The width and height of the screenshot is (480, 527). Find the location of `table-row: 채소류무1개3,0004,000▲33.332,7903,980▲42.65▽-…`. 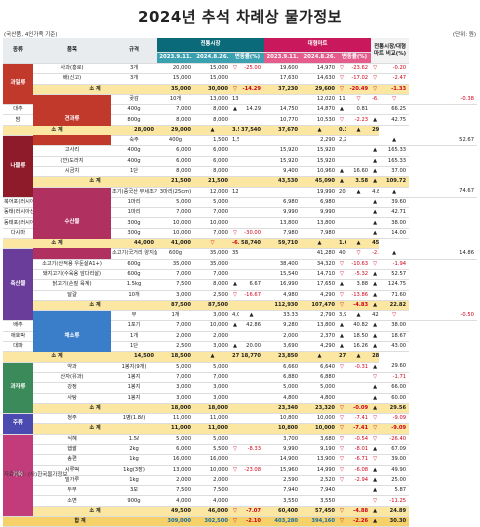

table-row: 채소류무1개3,0004,000▲33.332,7903,980▲42.65▽-… is located at coordinates (240, 336).